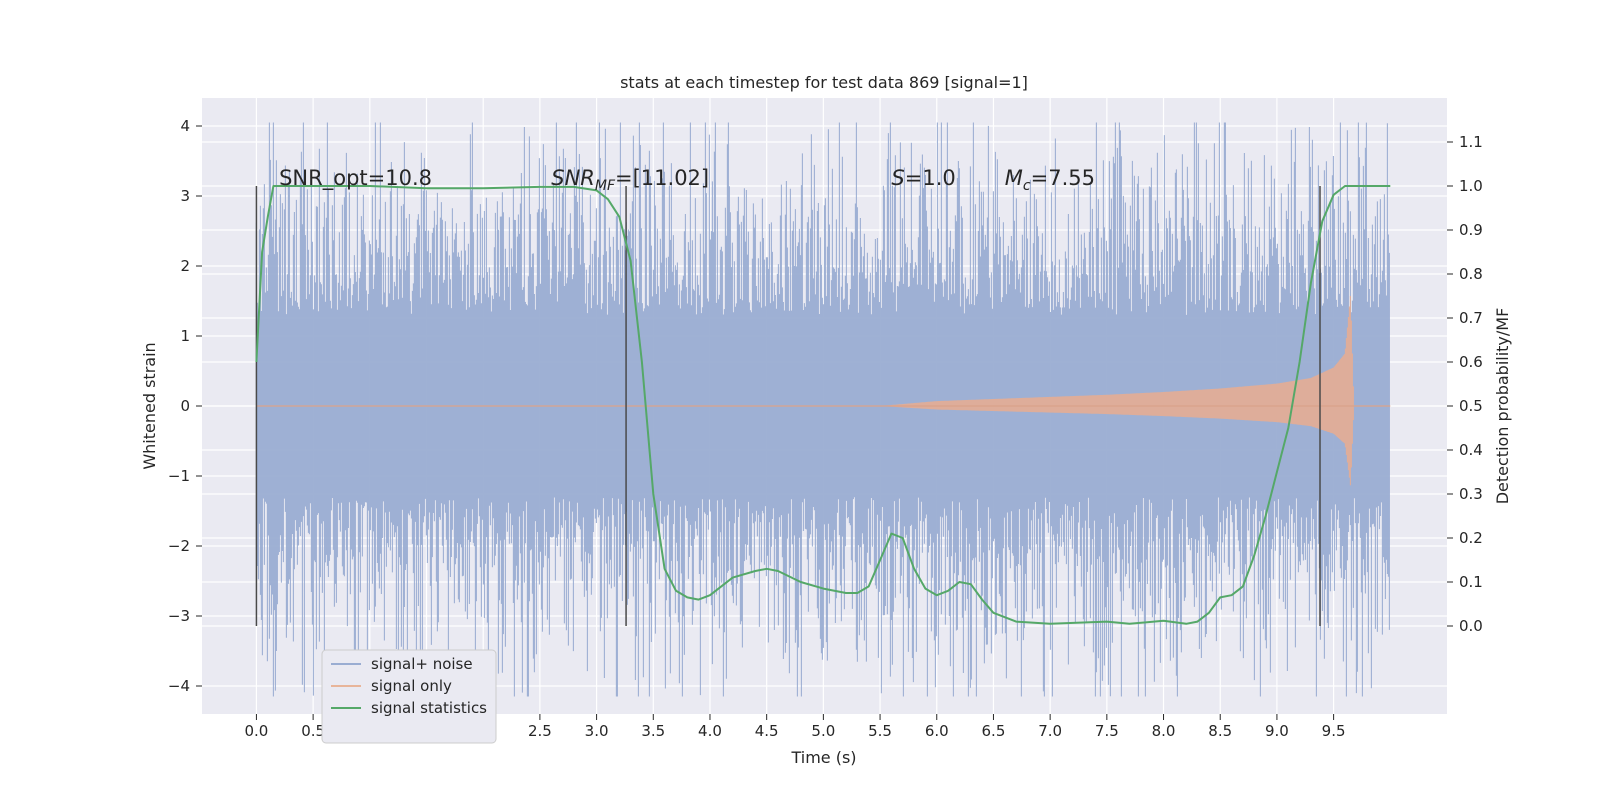 This screenshot has height=800, width=1600. What do you see at coordinates (1471, 582) in the screenshot?
I see `y2-tick-label: 0.1` at bounding box center [1471, 582].